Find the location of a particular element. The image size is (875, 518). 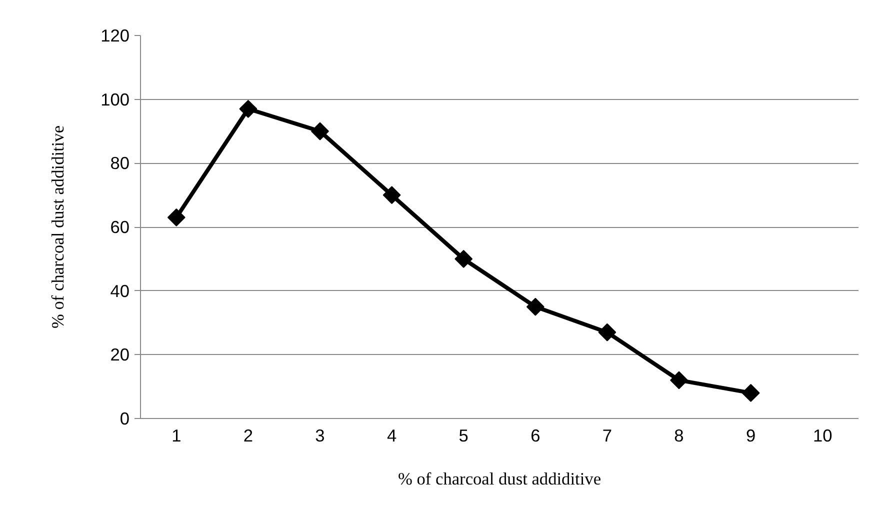

x-tick-label: 6 is located at coordinates (535, 436).